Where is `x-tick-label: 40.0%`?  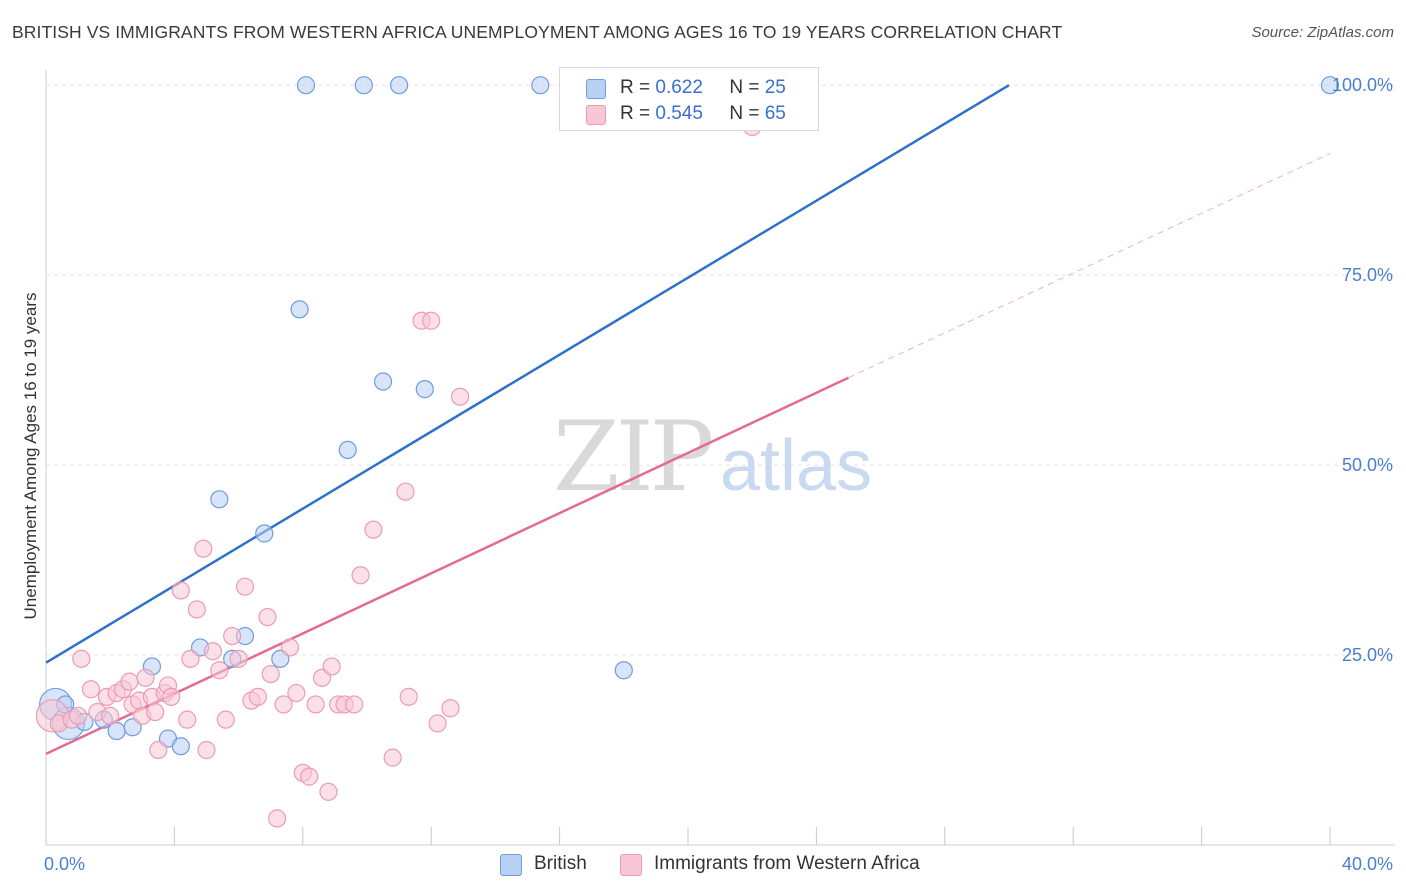
x-tick-label: 40.0% is located at coordinates (1367, 864).